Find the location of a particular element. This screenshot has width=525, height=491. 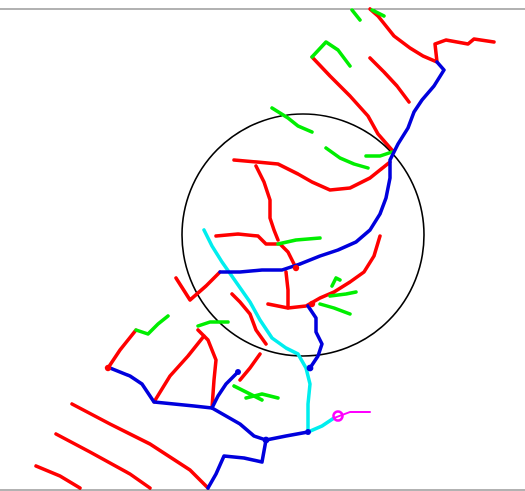

blue-trunk-left is located at coordinates (161, 388).